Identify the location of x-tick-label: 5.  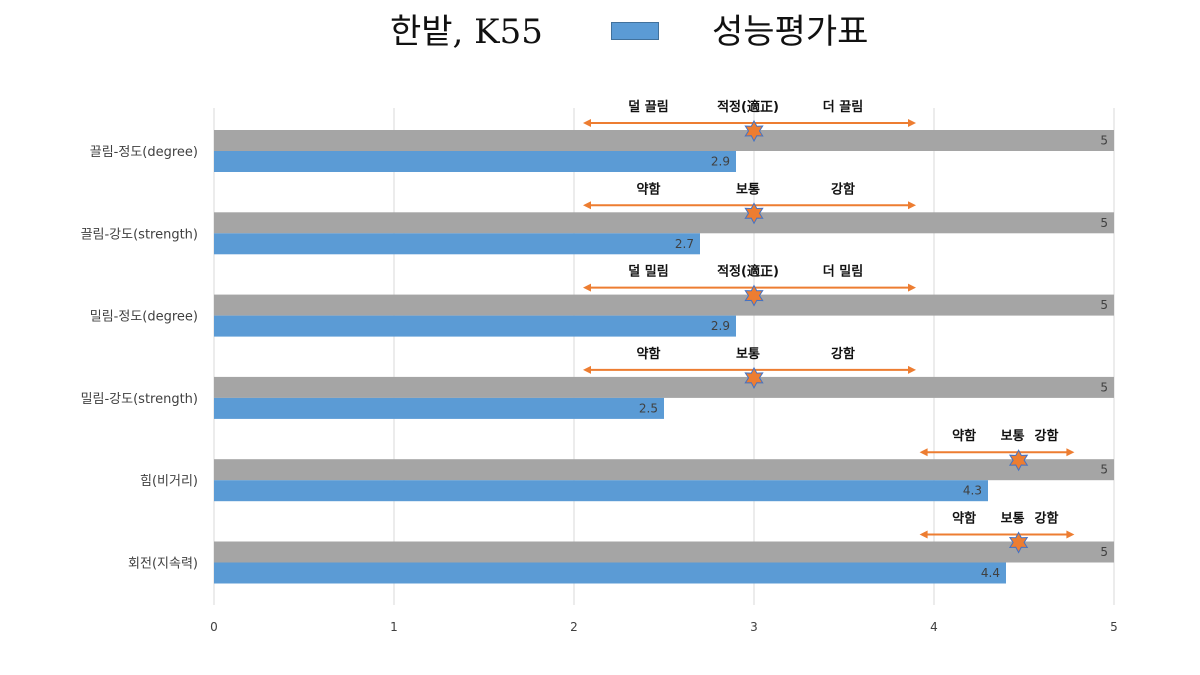
(1114, 627).